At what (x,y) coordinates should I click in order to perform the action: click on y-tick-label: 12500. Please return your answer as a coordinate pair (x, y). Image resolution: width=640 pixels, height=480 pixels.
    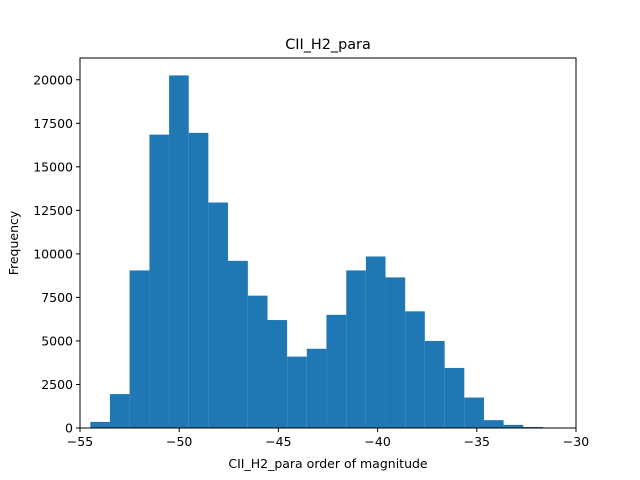
    Looking at the image, I should click on (53, 210).